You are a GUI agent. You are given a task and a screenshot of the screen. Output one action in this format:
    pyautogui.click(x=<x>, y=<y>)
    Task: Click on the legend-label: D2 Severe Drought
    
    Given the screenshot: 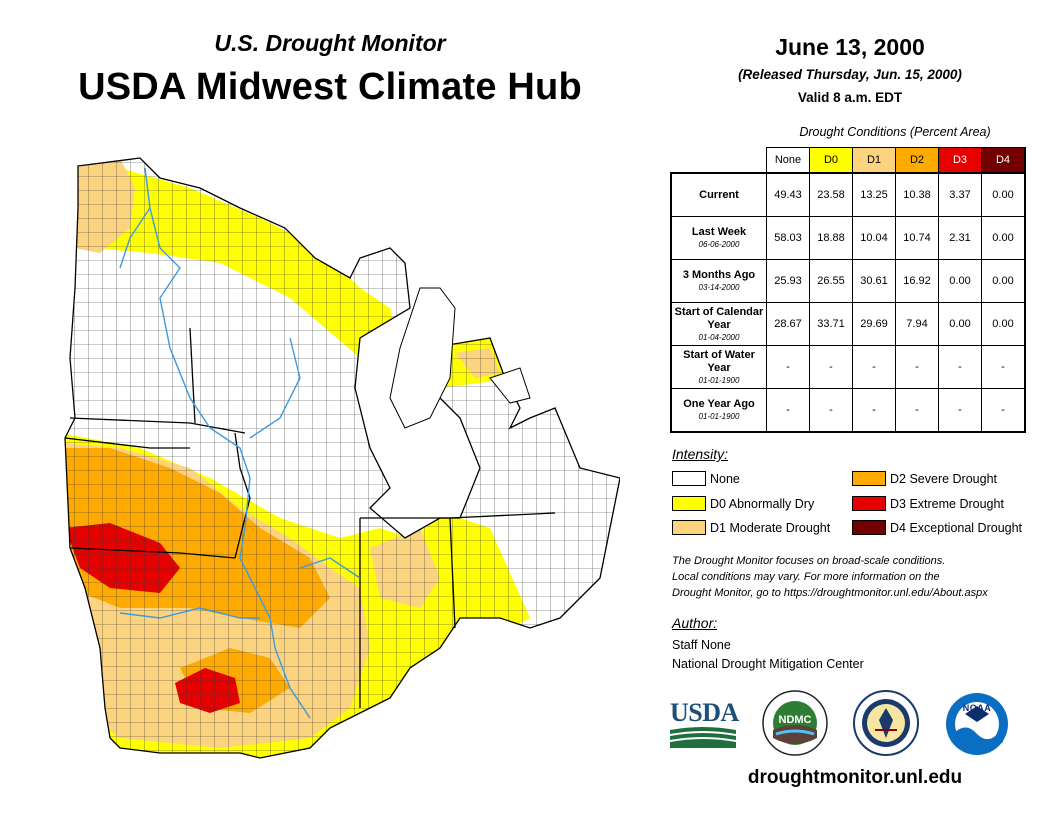 What is the action you would take?
    pyautogui.click(x=944, y=479)
    